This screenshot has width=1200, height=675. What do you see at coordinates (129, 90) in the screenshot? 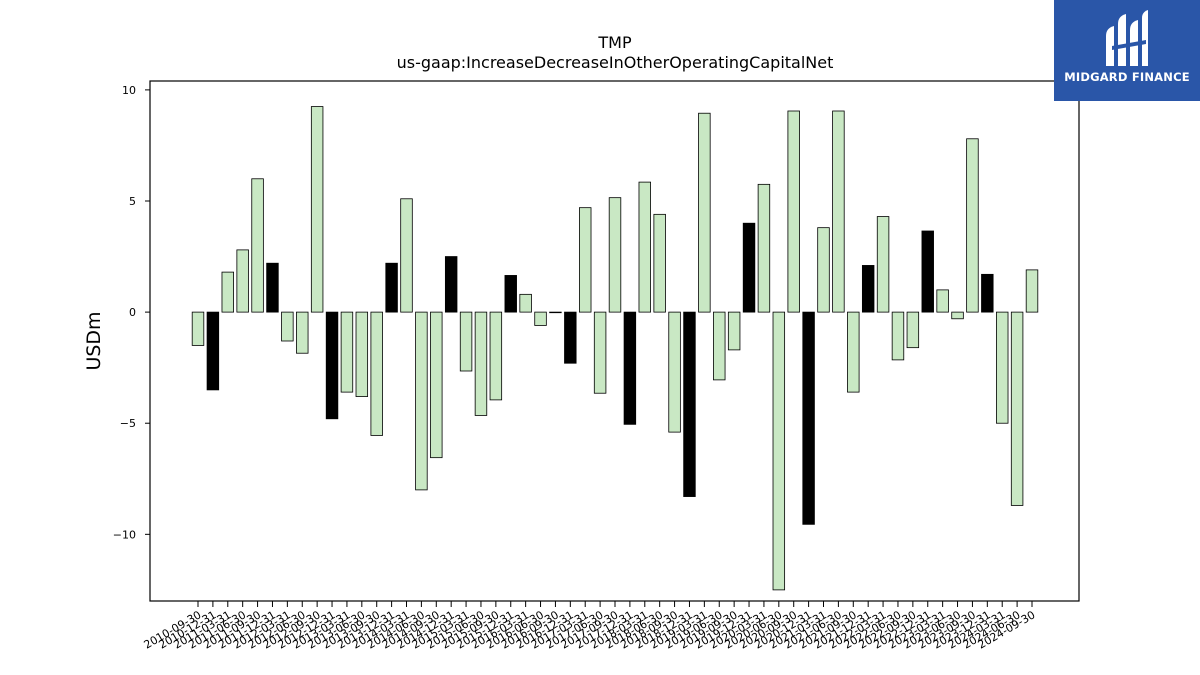
I see `y-tick-label: 10` at bounding box center [129, 90].